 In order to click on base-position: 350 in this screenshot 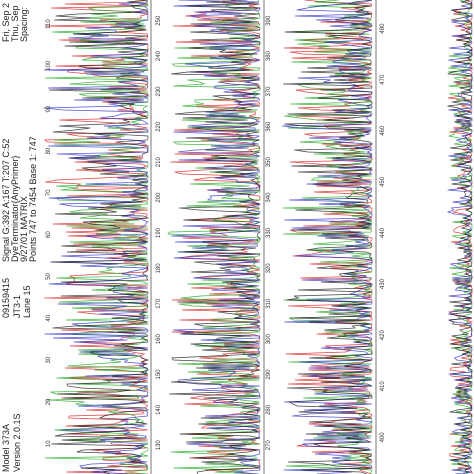, I will do `click(269, 162)`.